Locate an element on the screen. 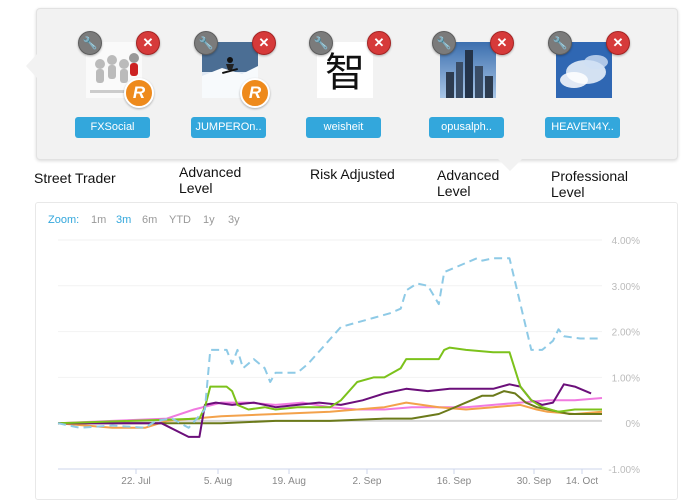 The width and height of the screenshot is (681, 503). strategy-caption: Street Trader is located at coordinates (89, 178).